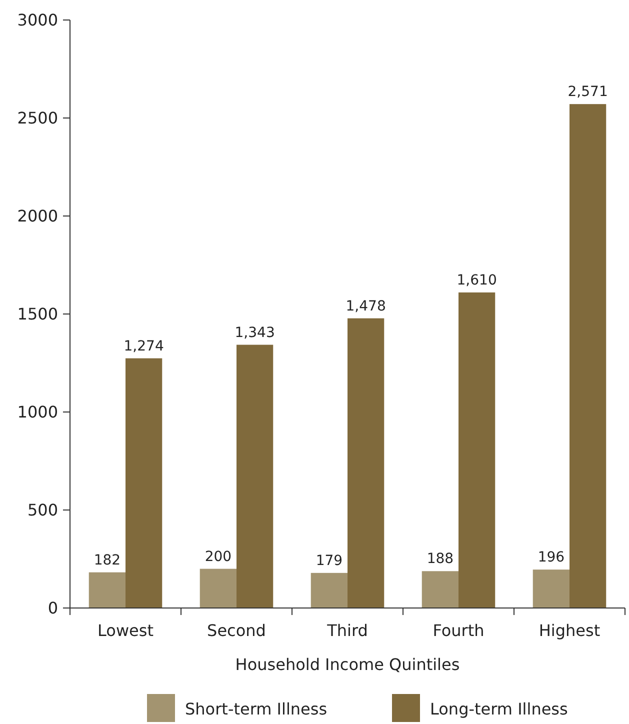  Describe the element at coordinates (42, 510) in the screenshot. I see `y-tick-label: 500` at that location.